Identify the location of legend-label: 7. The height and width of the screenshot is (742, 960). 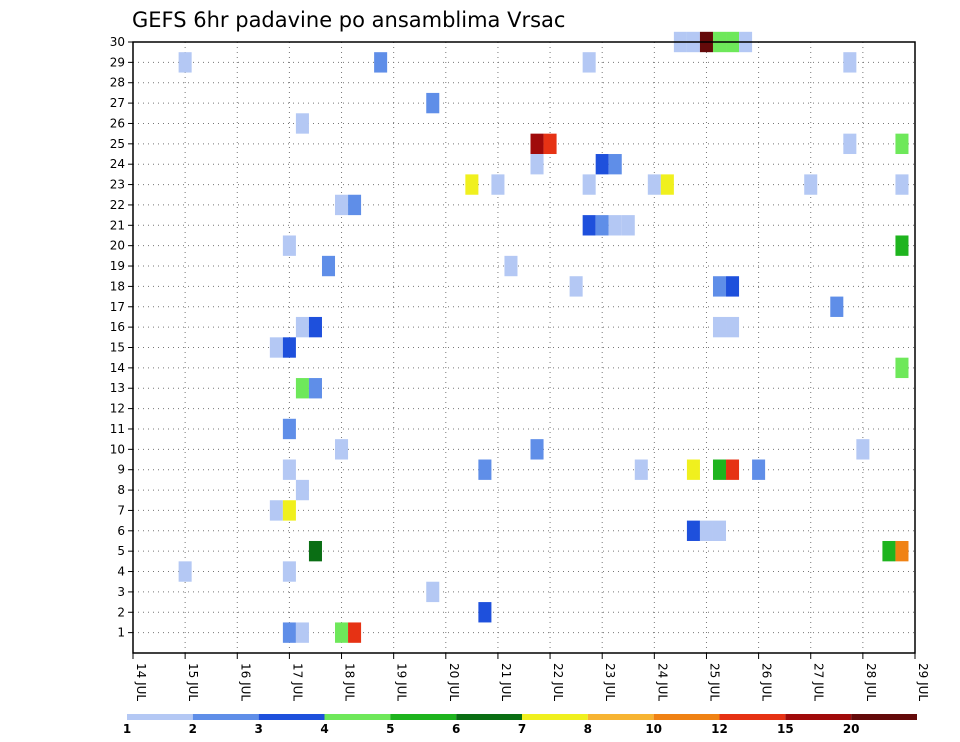
(522, 729).